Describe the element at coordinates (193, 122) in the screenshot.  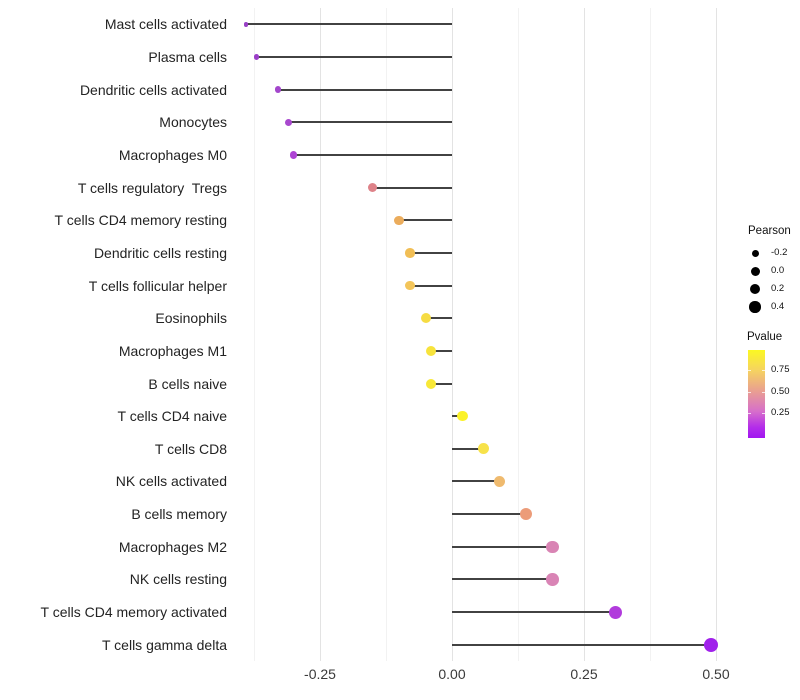
I see `y-axis-label: Monocytes` at that location.